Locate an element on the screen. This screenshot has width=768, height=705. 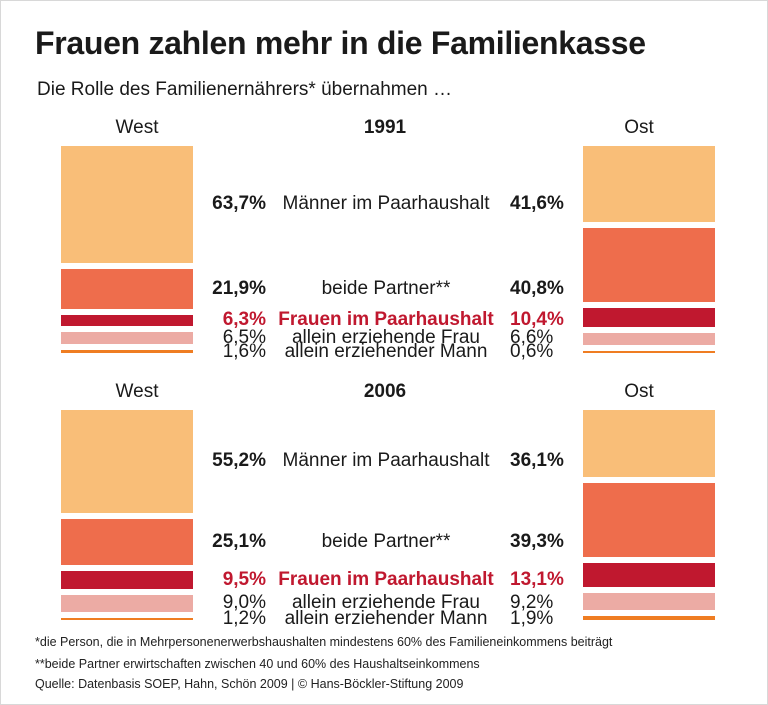
value-label-west: 55,2% is located at coordinates (239, 461).